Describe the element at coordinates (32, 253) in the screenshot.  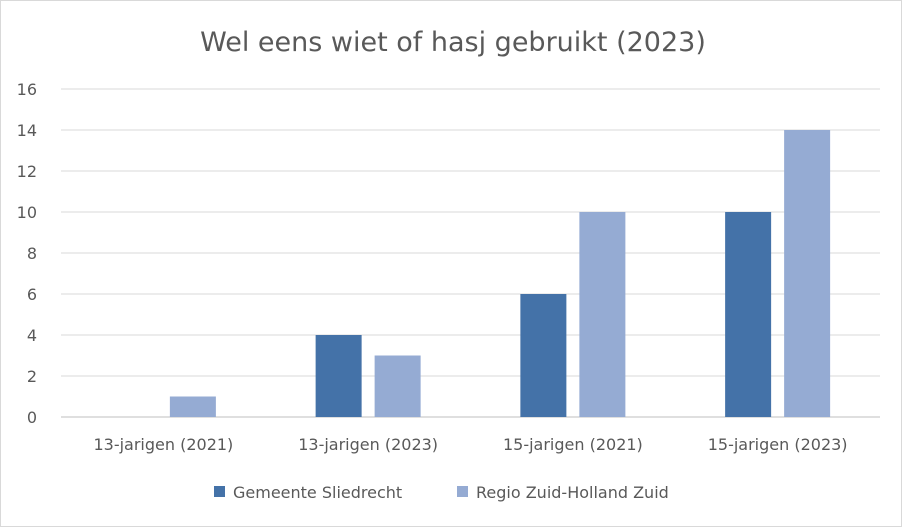
I see `y-tick-label: 8` at that location.